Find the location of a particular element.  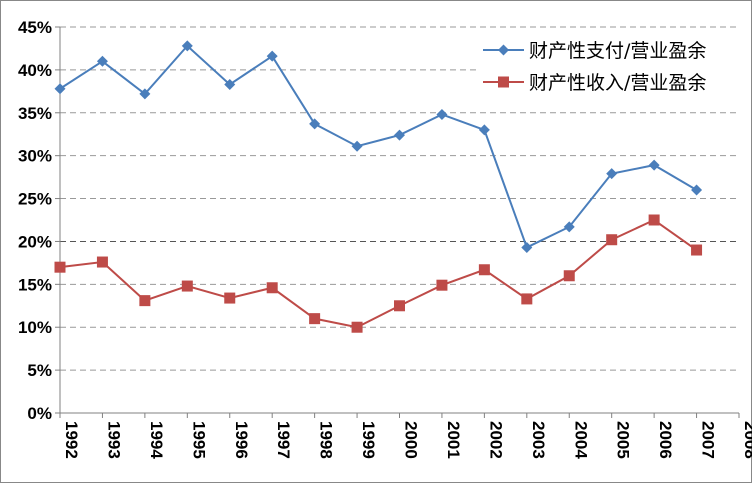

x-tick-label: 2000 is located at coordinates (411, 440).